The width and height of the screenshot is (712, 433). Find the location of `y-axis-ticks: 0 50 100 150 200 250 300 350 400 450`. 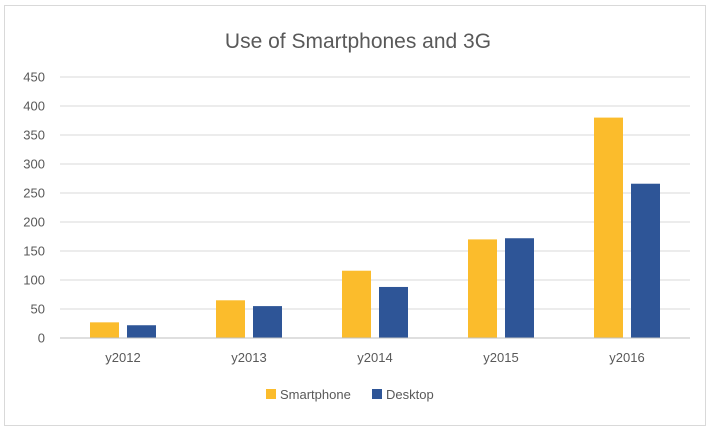

y-axis-ticks: 0 50 100 150 200 250 300 350 400 450 is located at coordinates (34, 208).